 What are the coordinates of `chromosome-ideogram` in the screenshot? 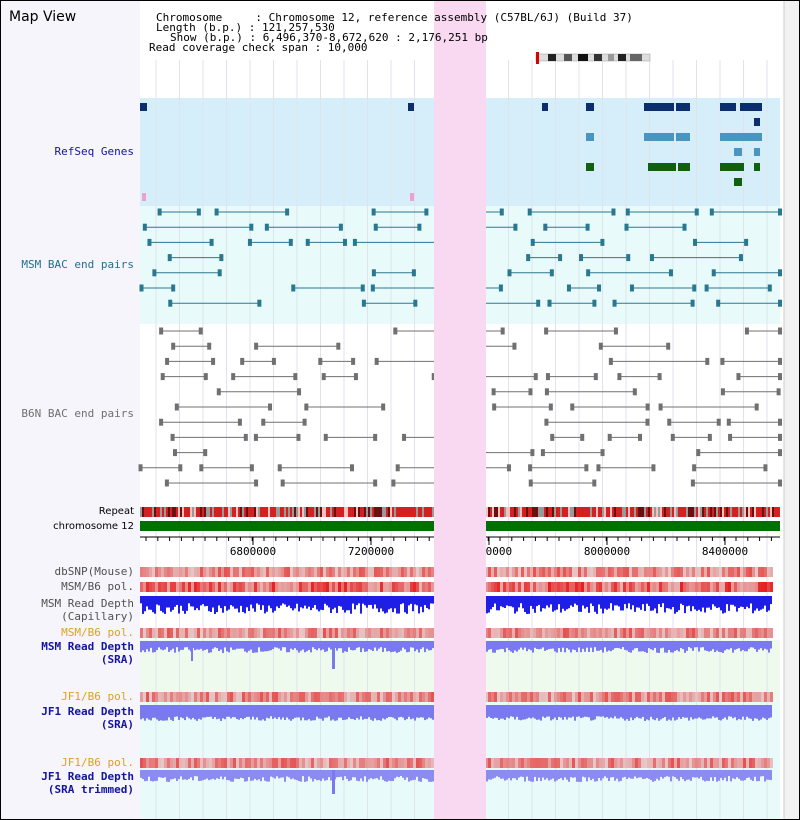 It's located at (592, 58).